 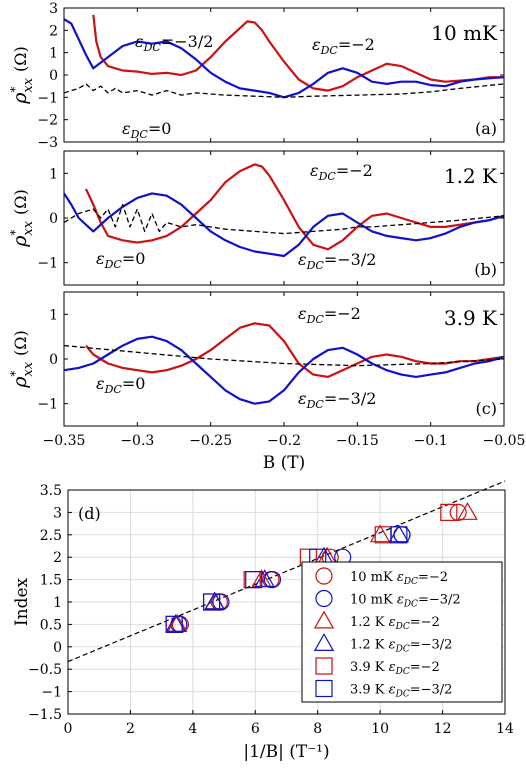 I want to click on x-tick-label: 8, so click(x=317, y=729).